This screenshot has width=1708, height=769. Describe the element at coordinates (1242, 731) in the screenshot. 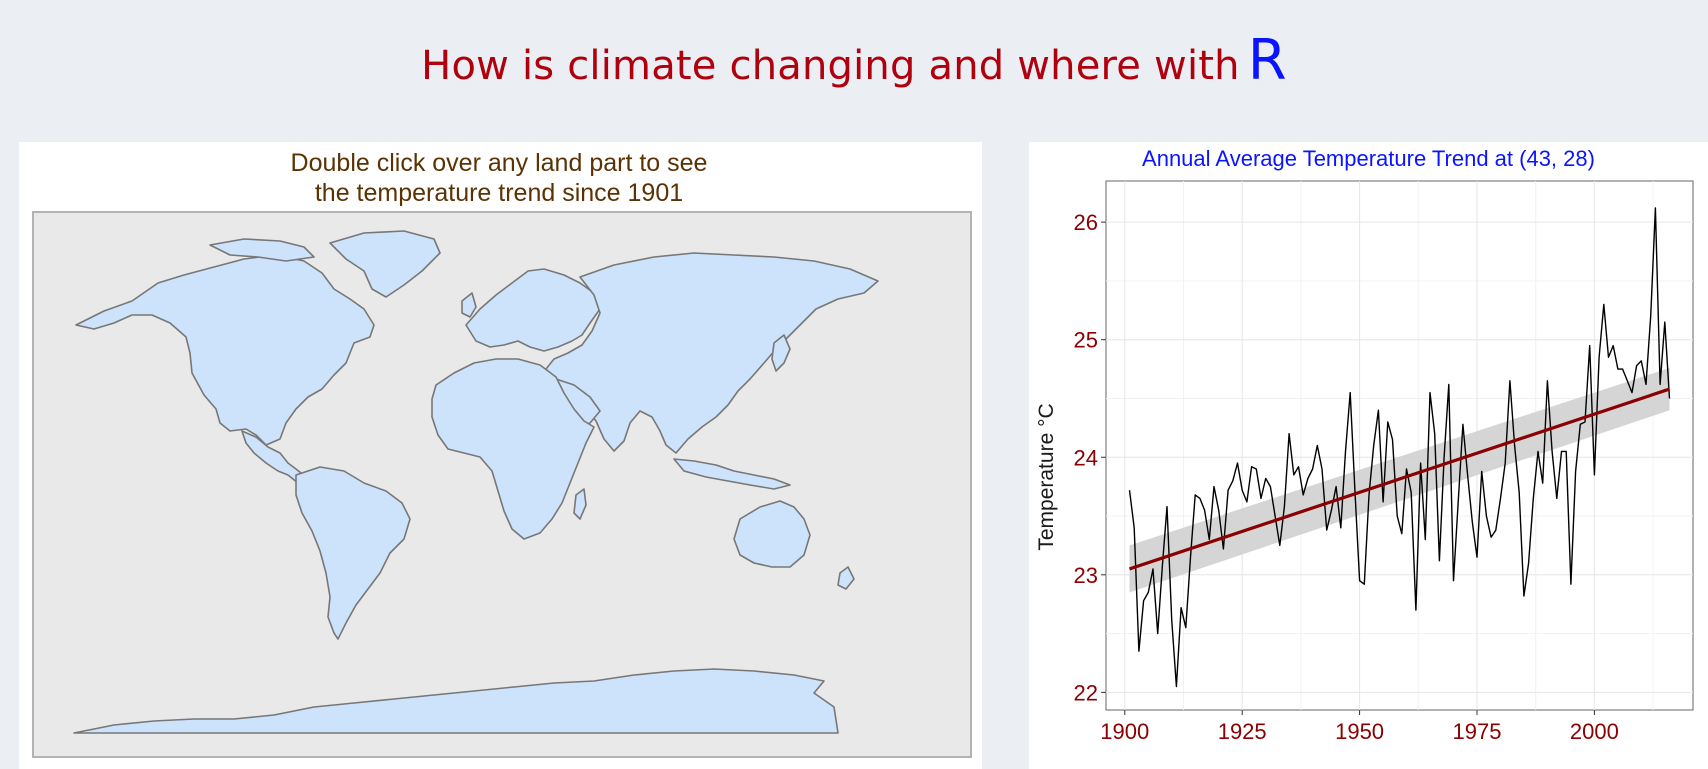

I see `x-tick-label: 1925` at that location.